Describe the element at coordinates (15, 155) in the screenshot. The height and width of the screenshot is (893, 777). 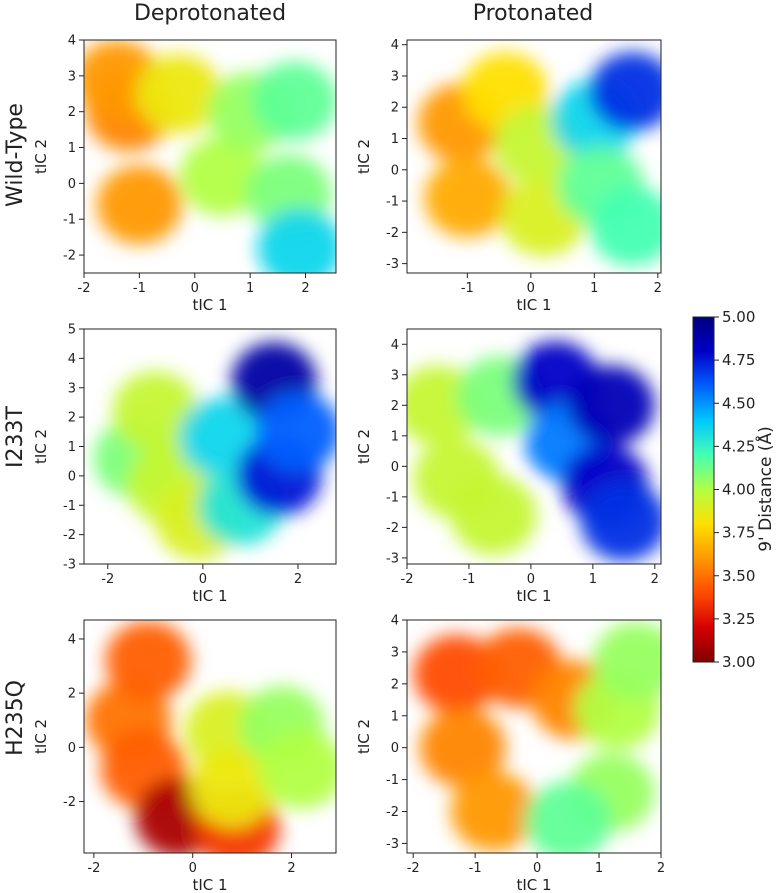
I see `row-label-wild-type: Wild-Type` at that location.